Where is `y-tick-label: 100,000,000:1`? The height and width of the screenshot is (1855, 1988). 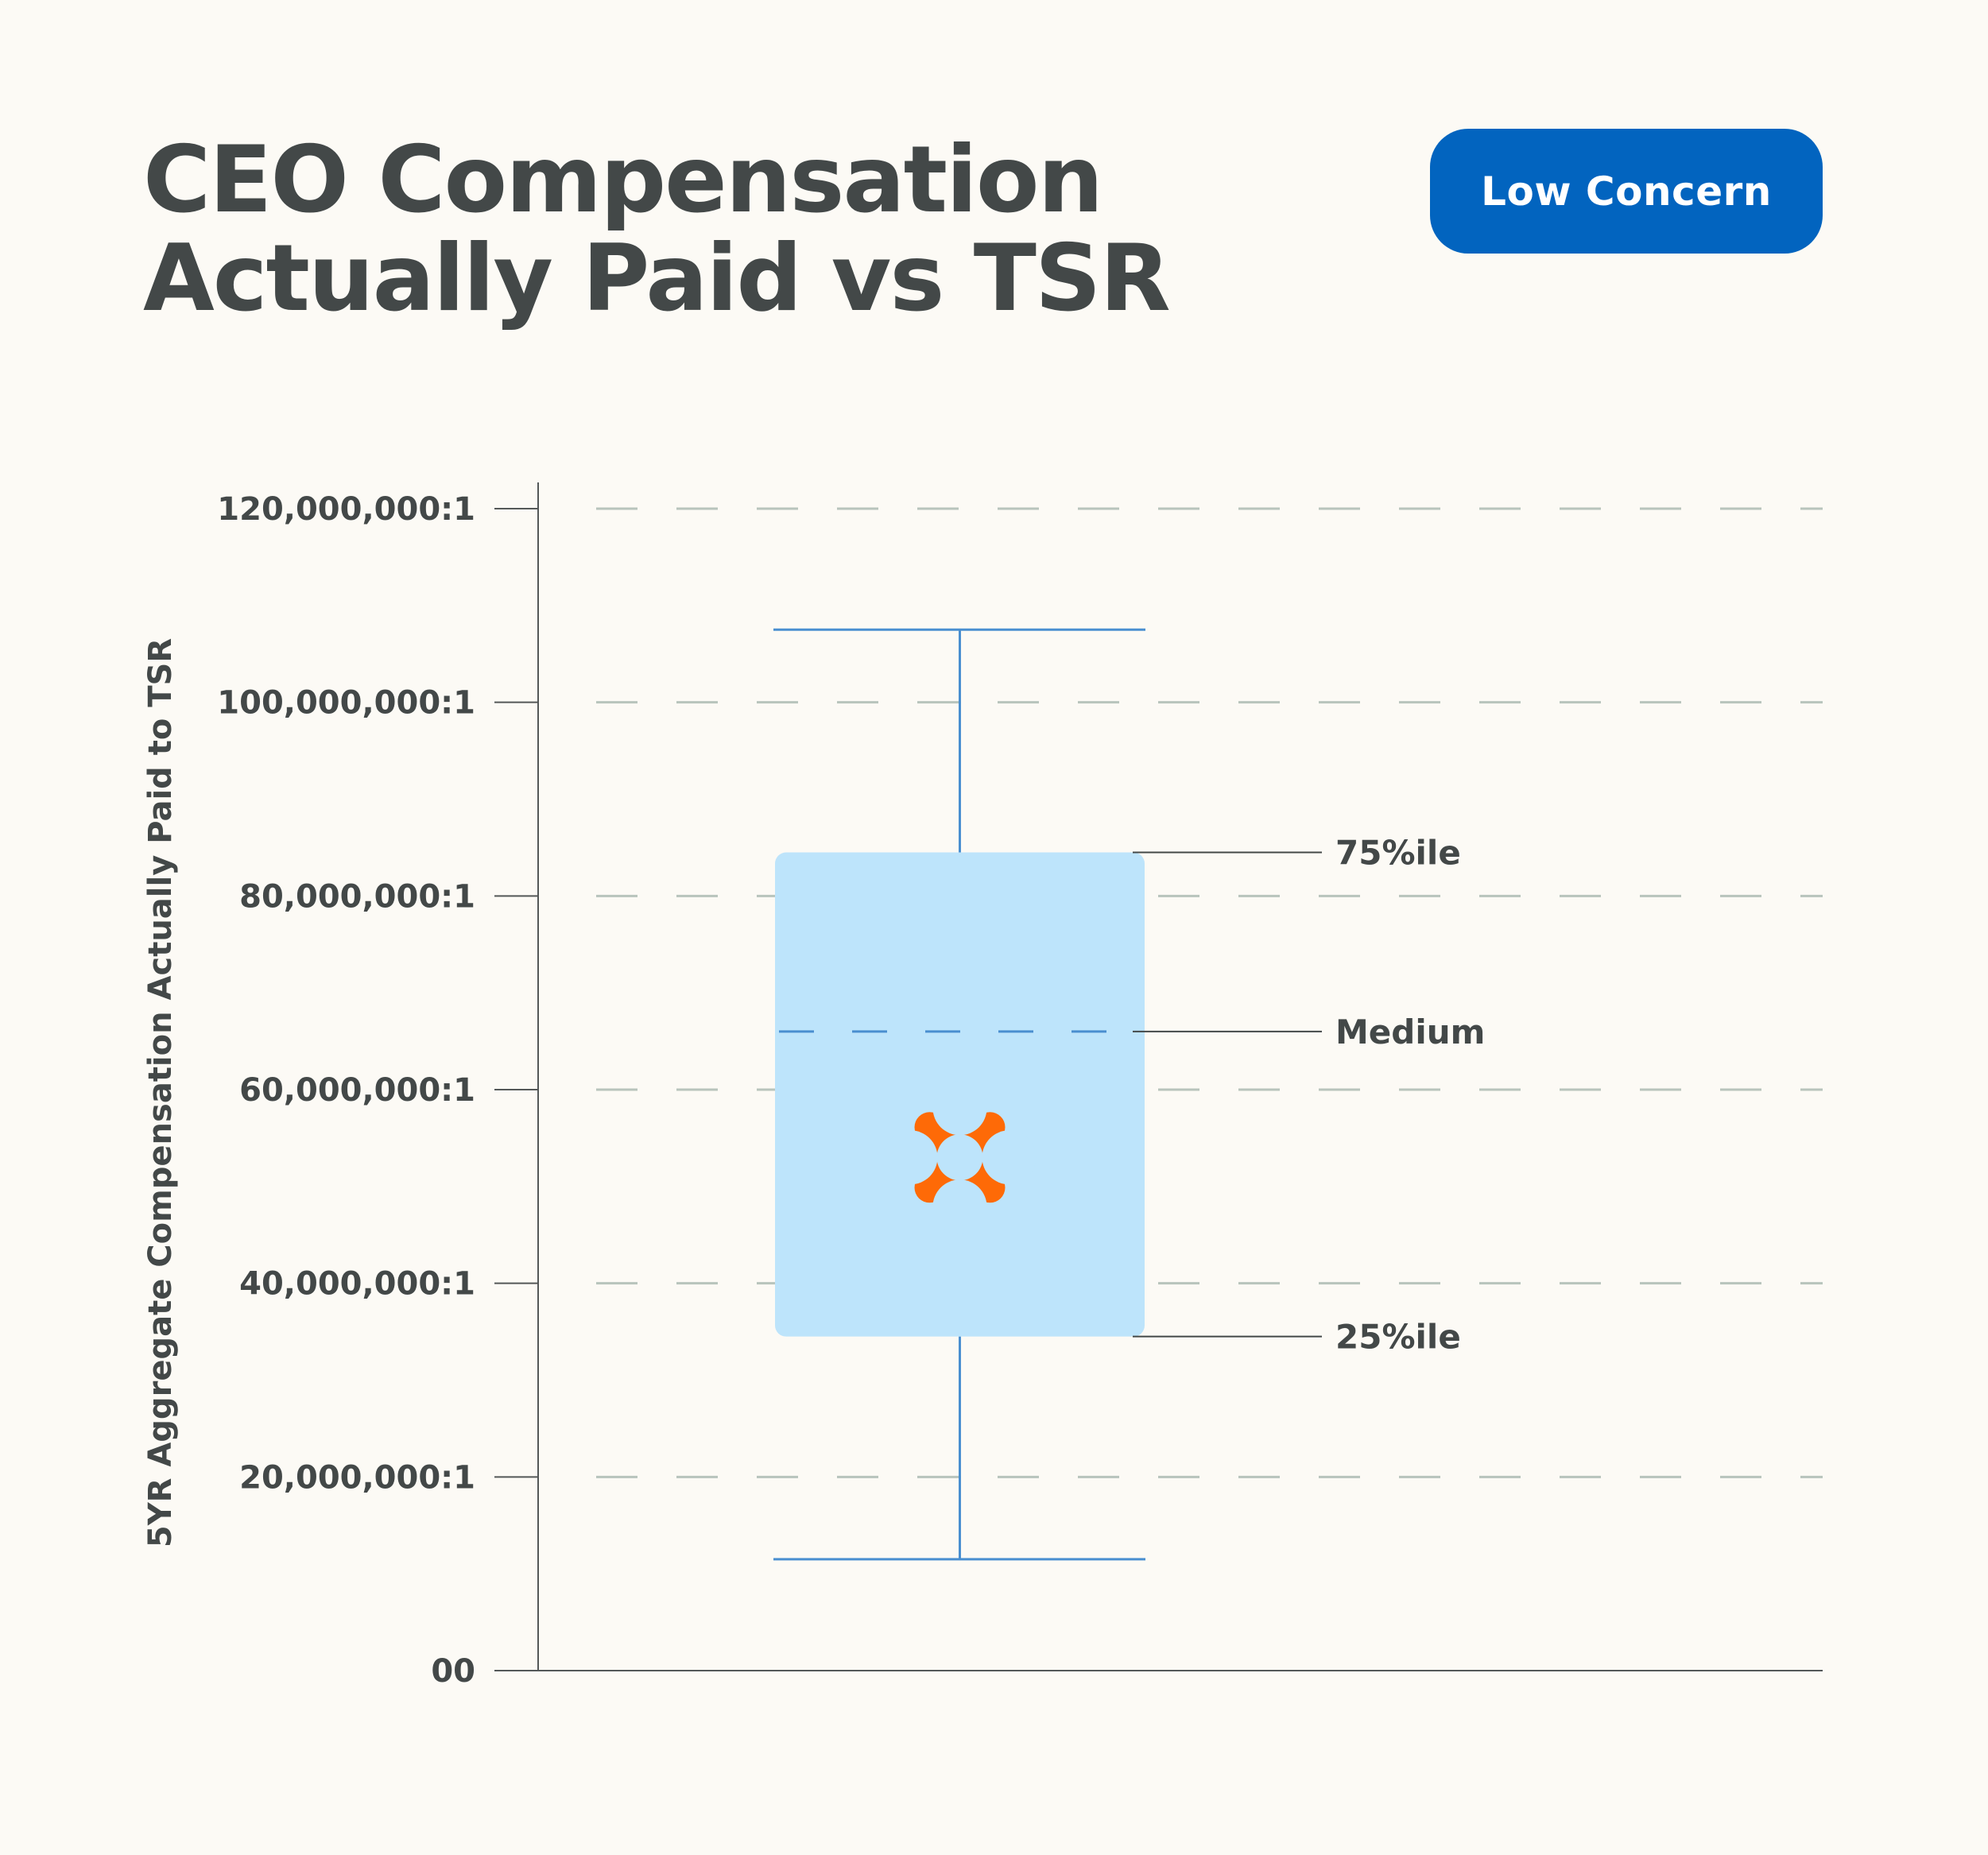 y-tick-label: 100,000,000:1 is located at coordinates (346, 703).